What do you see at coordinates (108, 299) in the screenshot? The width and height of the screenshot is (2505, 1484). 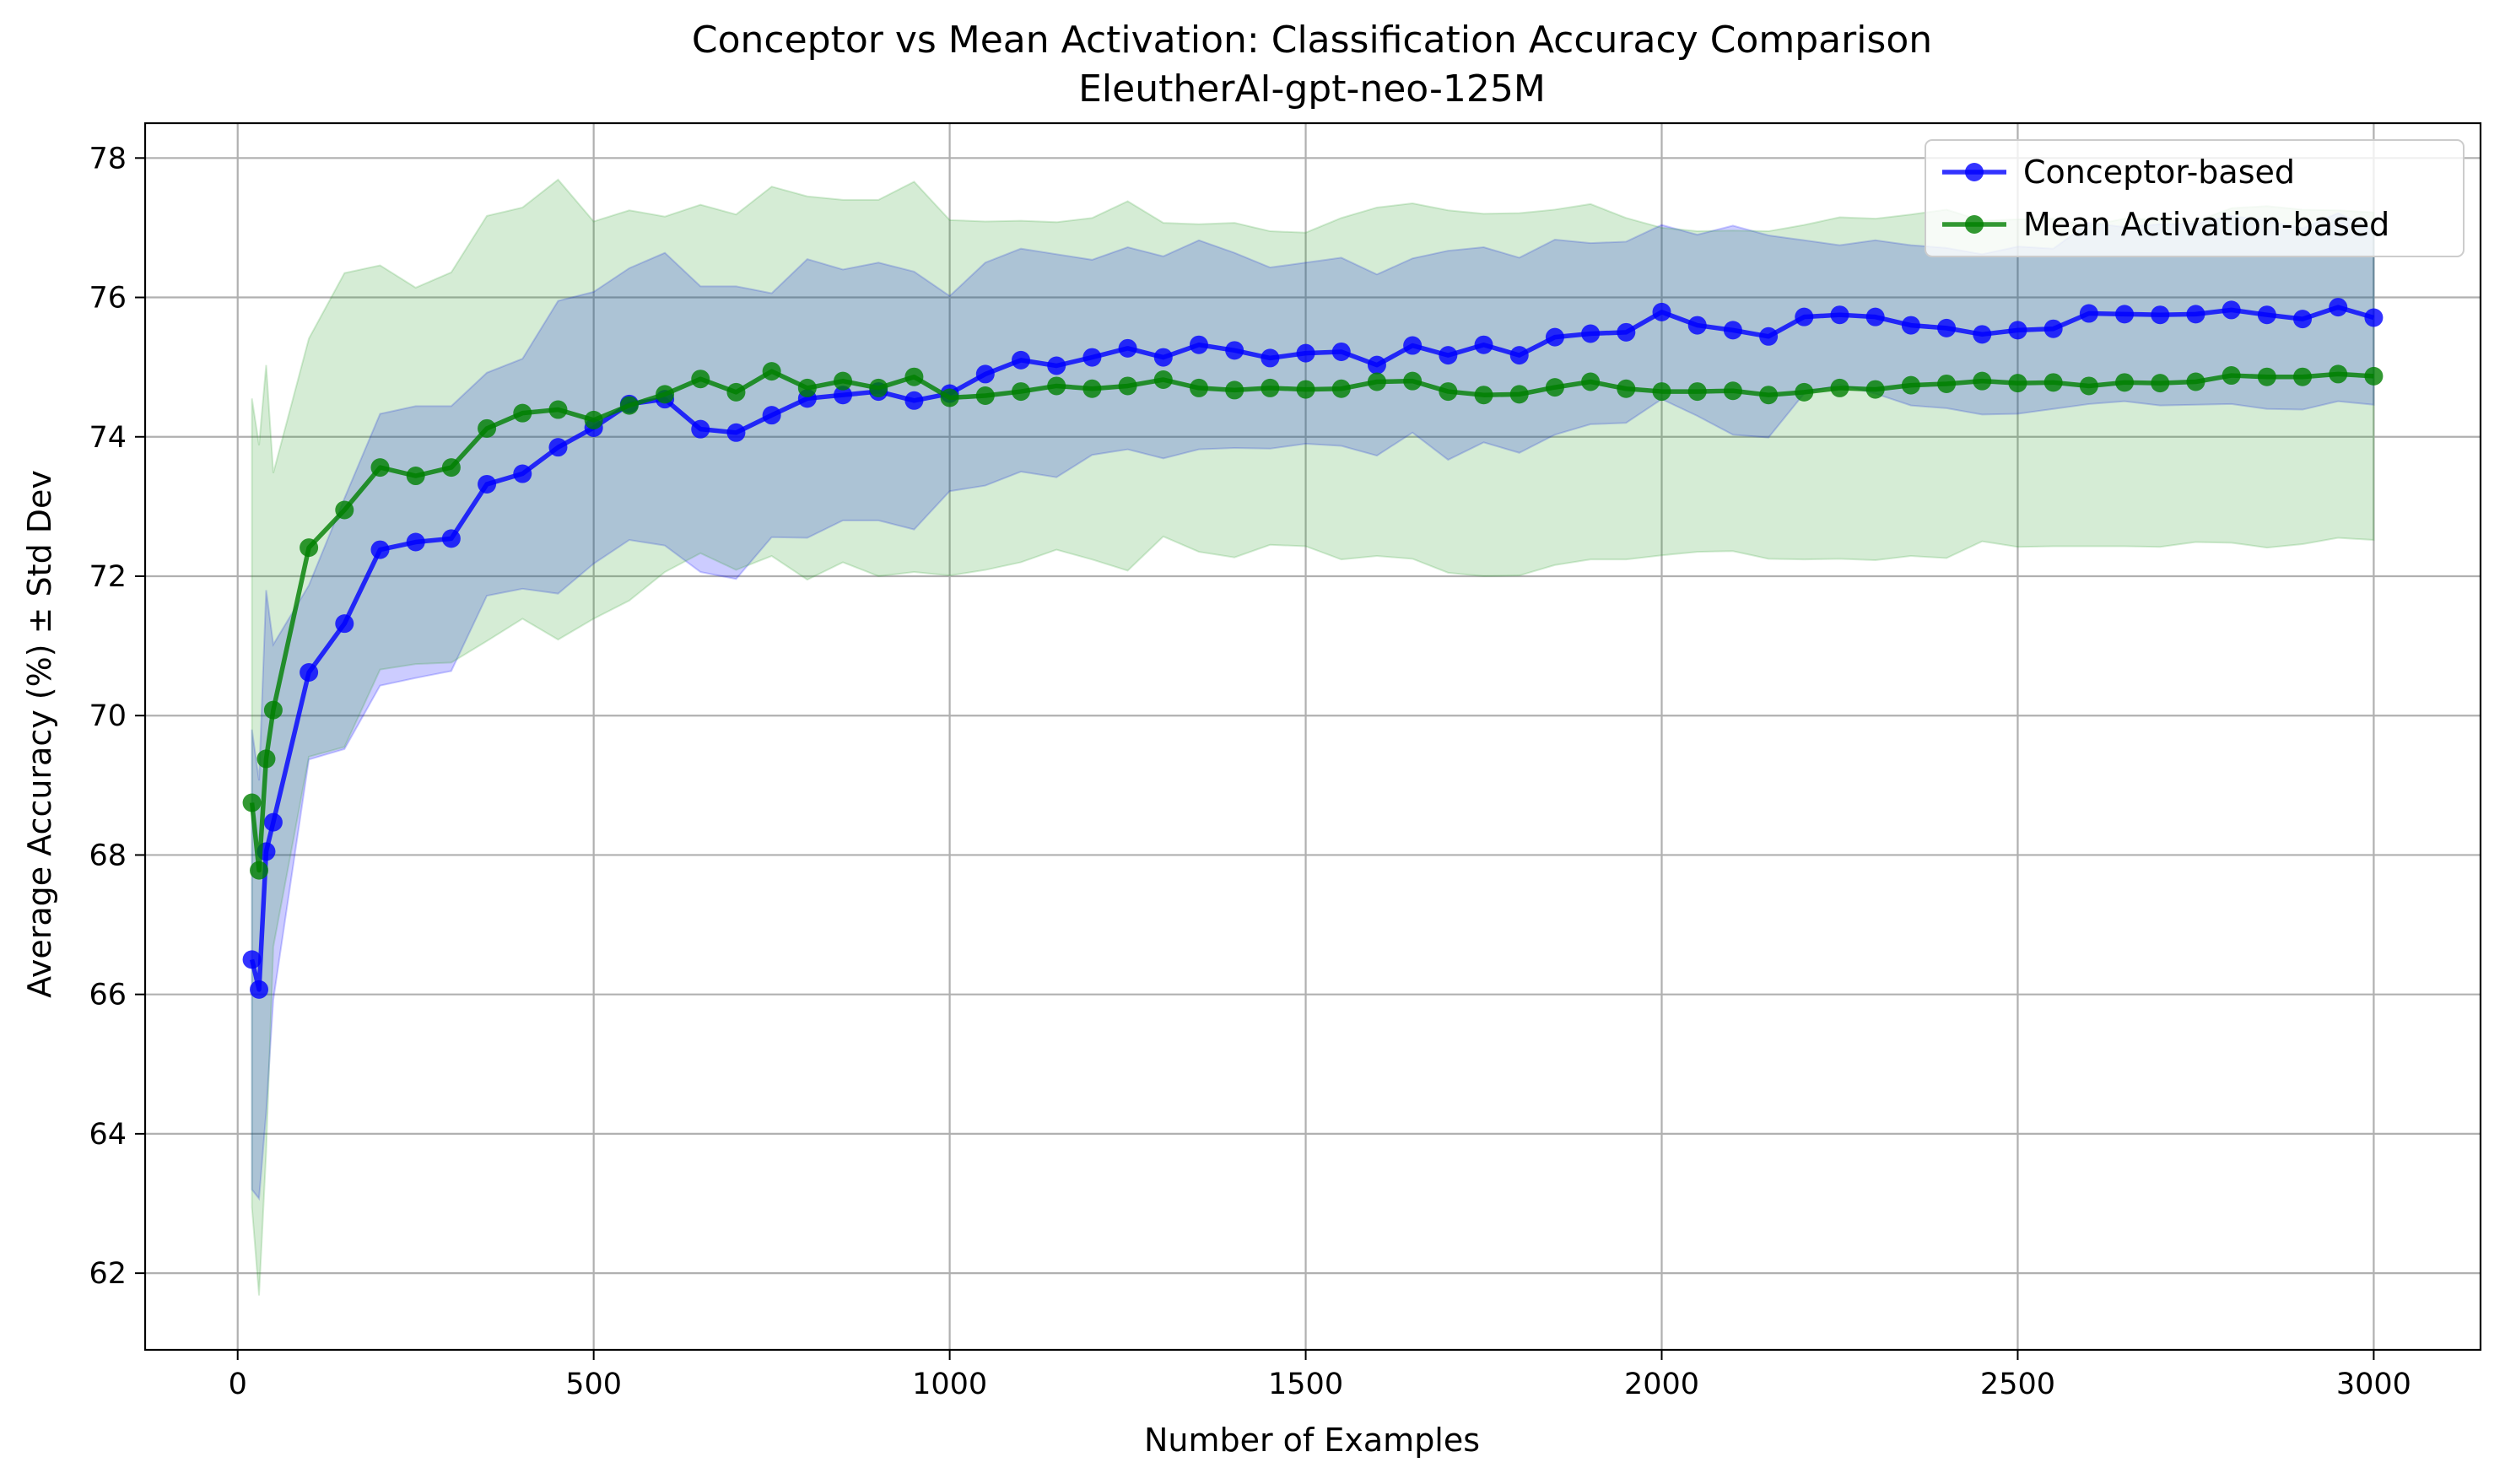 I see `y-tick-label: 76` at bounding box center [108, 299].